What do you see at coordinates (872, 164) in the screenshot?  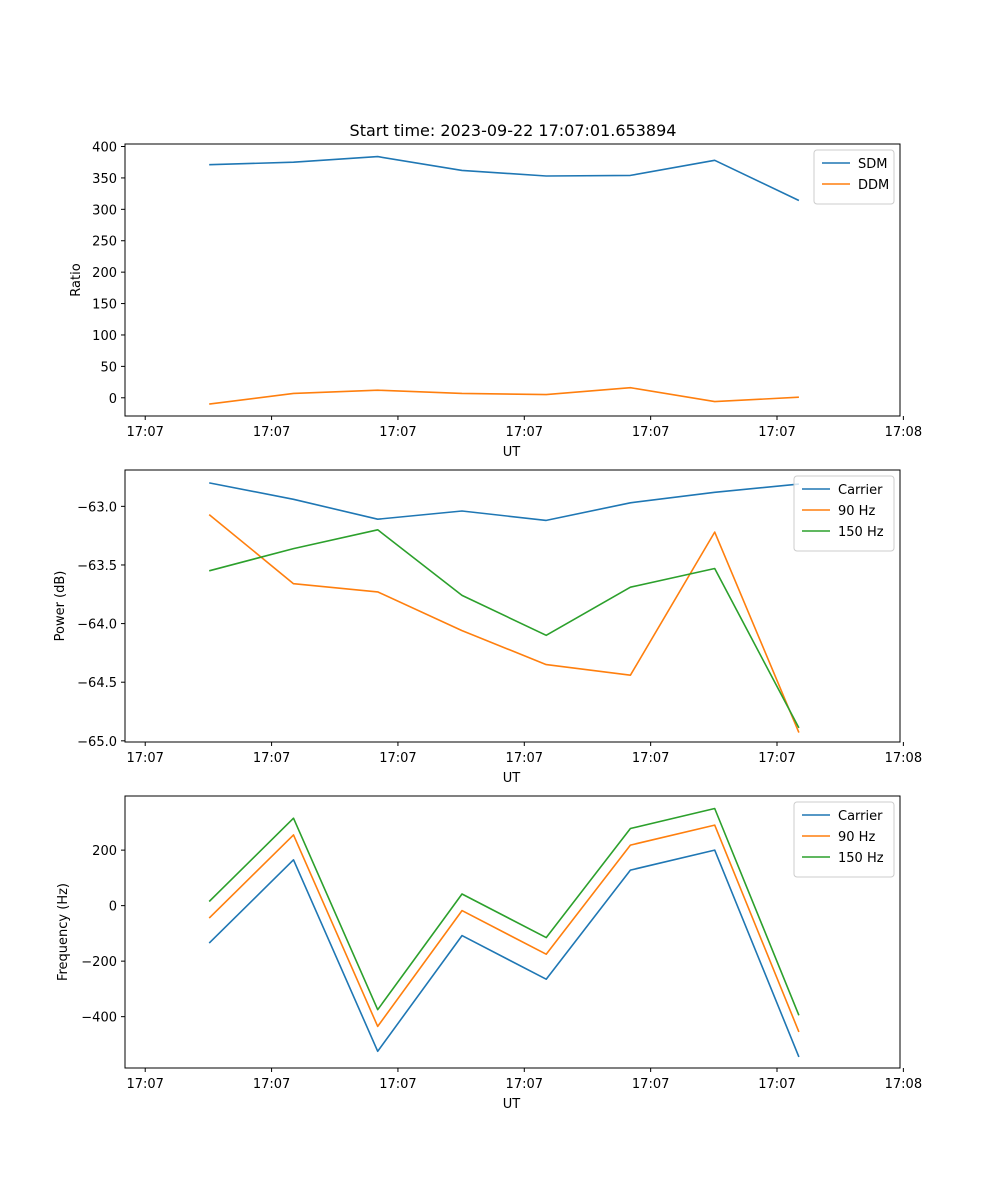 I see `legend-label: SDM` at bounding box center [872, 164].